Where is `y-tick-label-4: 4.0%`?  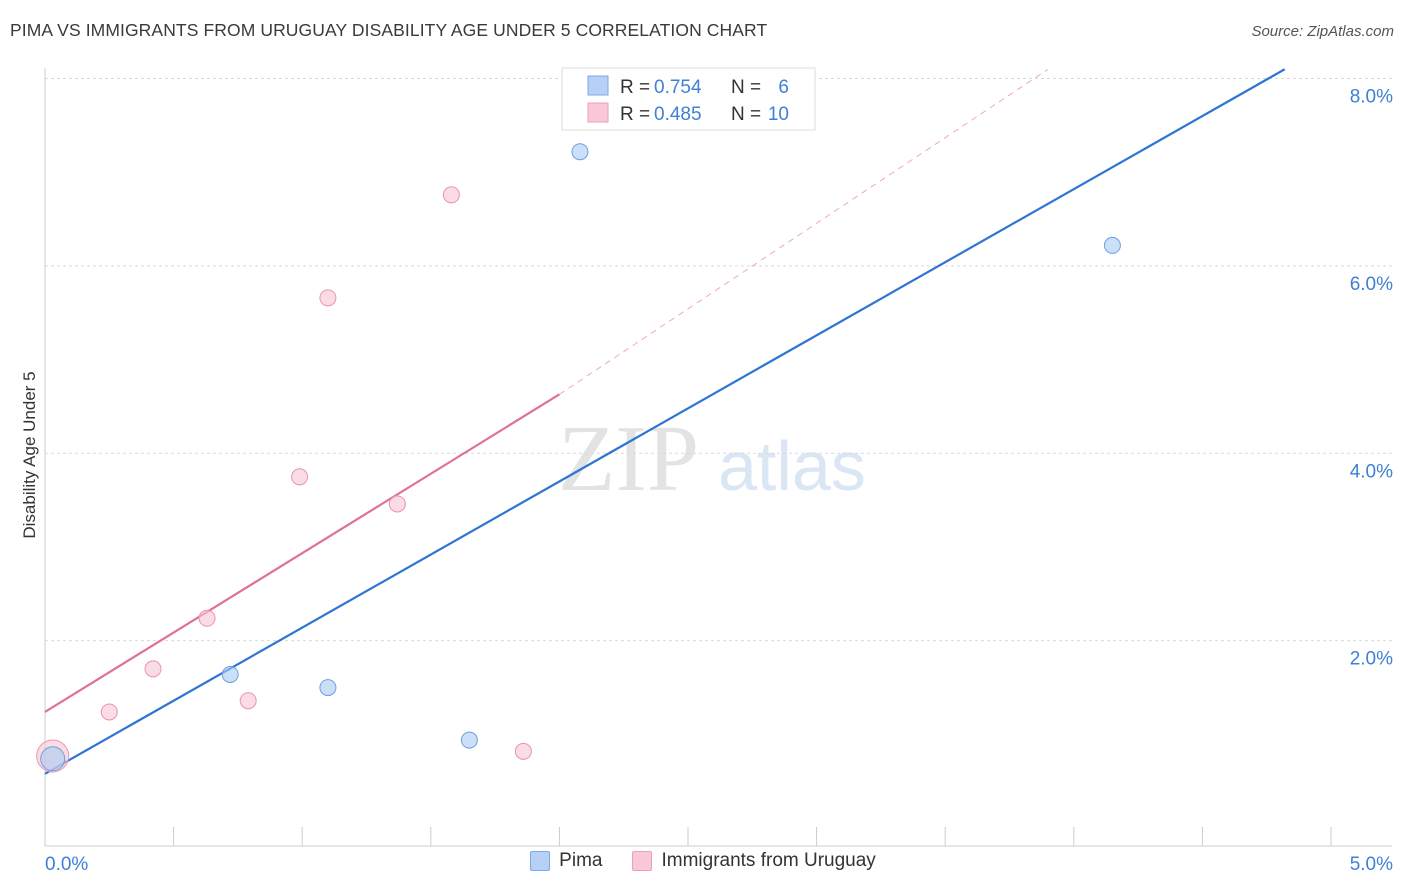 y-tick-label-4: 4.0% is located at coordinates (1371, 471).